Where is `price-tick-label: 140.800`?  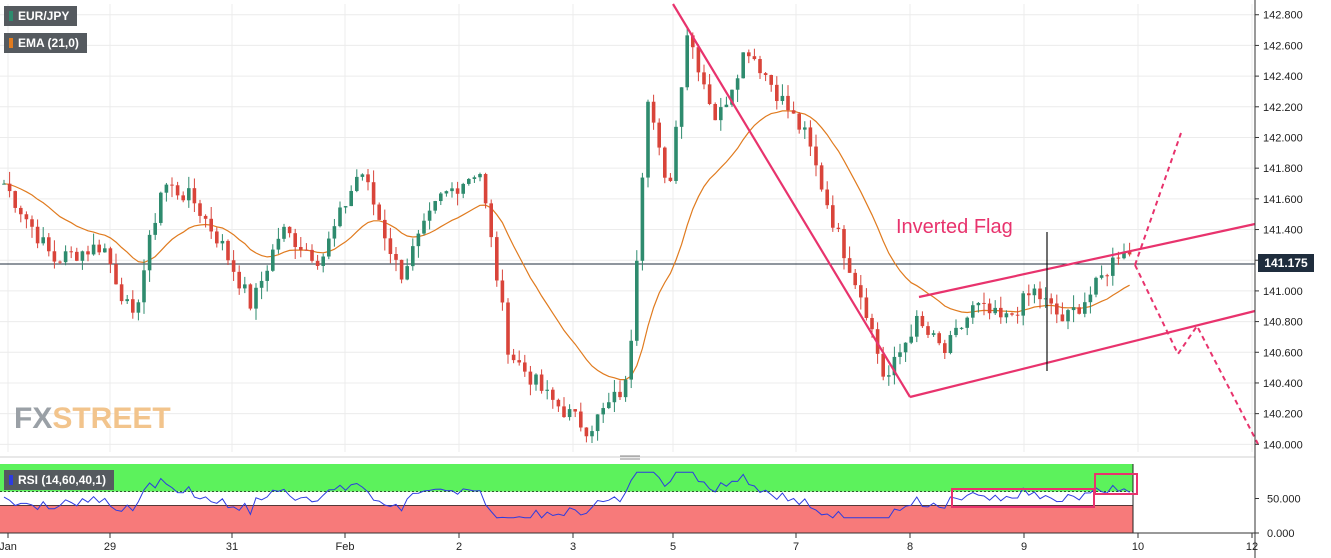
price-tick-label: 140.800 is located at coordinates (1283, 323).